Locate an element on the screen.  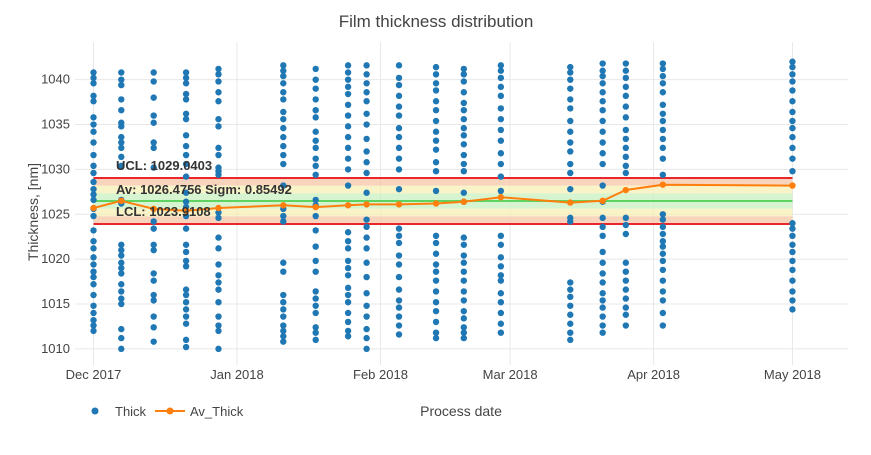
y-tick-label: 1010 is located at coordinates (55, 348).